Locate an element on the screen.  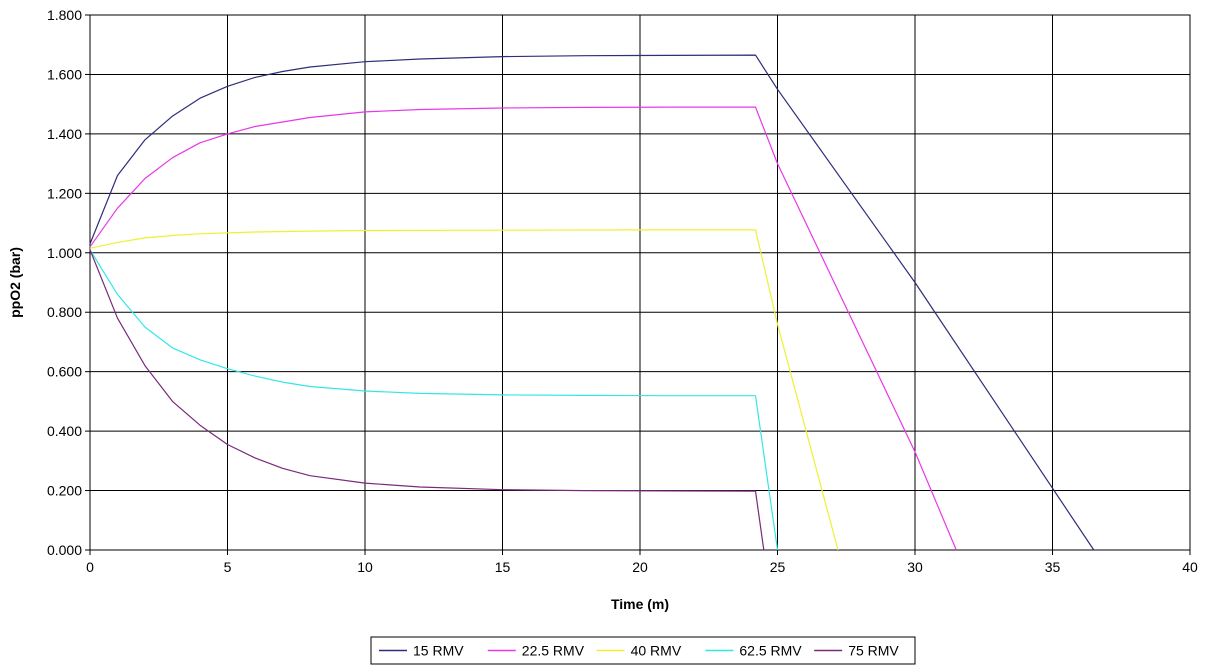
legend-label-5: 75 RMV is located at coordinates (873, 651).